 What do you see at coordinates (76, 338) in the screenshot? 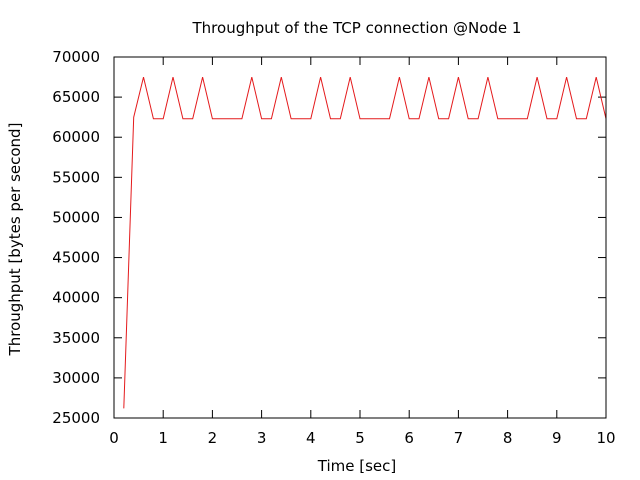
I see `y-tick-label: 35000` at bounding box center [76, 338].